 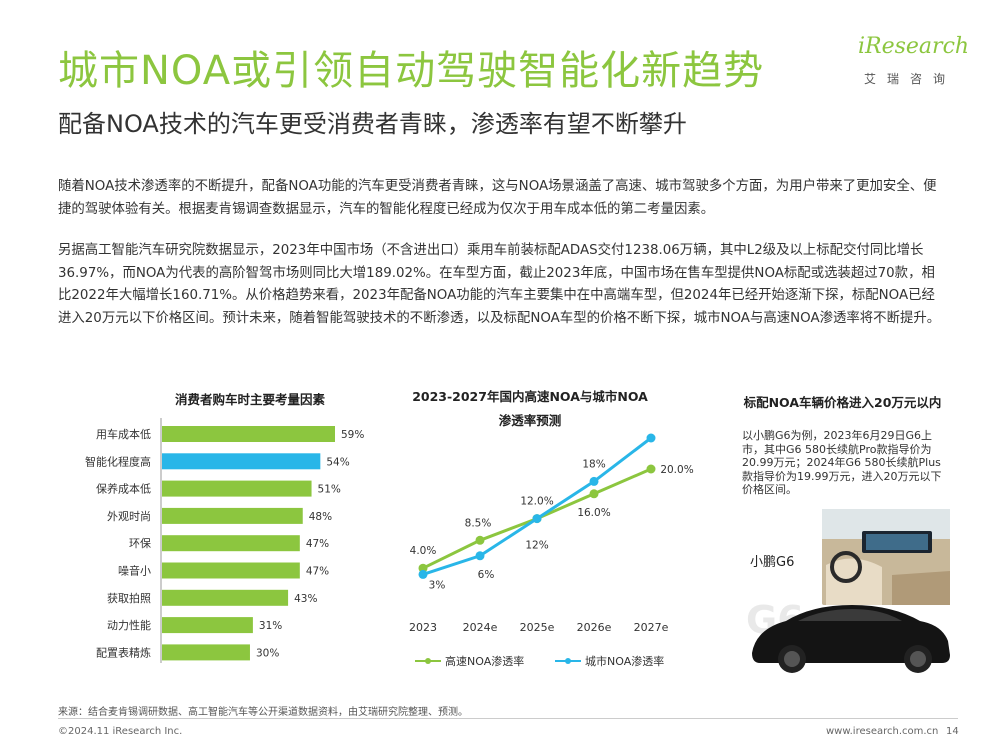 I want to click on data-label: 4.0%, so click(x=423, y=551).